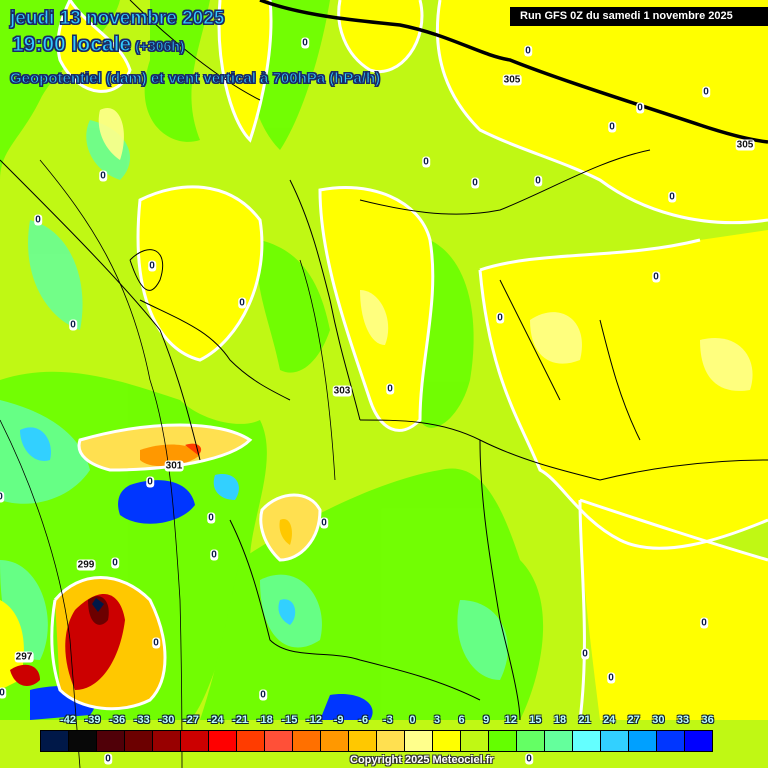 The height and width of the screenshot is (768, 768). Describe the element at coordinates (560, 720) in the screenshot. I see `colorbar-tick-label: 18` at that location.